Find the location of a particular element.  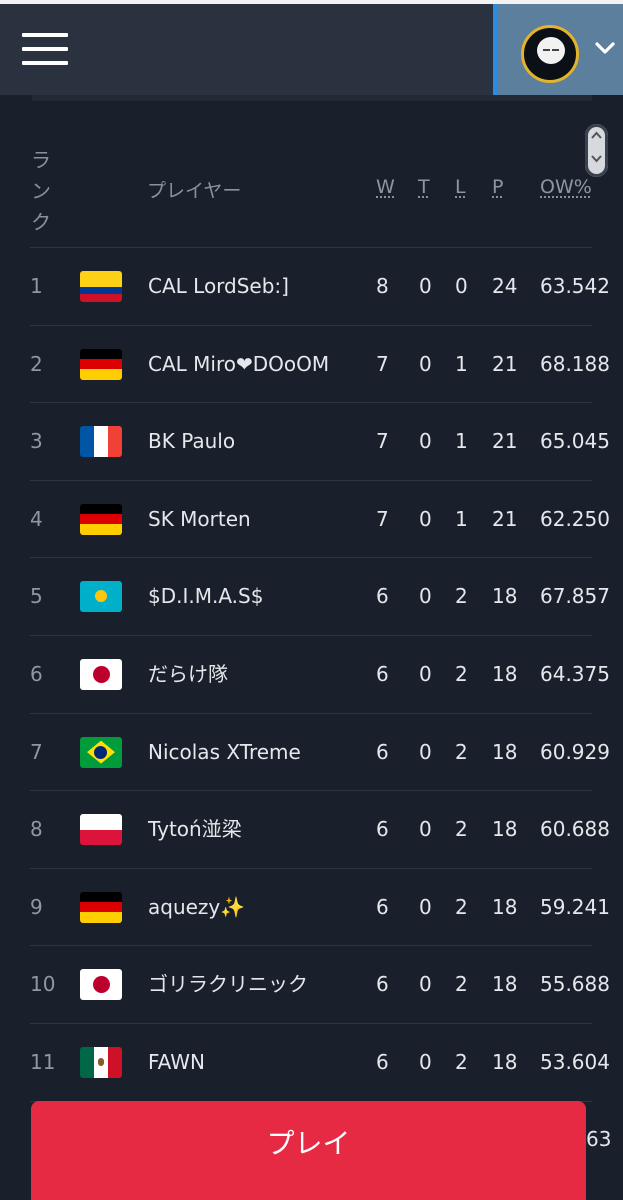

table-row: 8 Tytoń湴梁 6 0 2 18 60.688 is located at coordinates (320, 829).